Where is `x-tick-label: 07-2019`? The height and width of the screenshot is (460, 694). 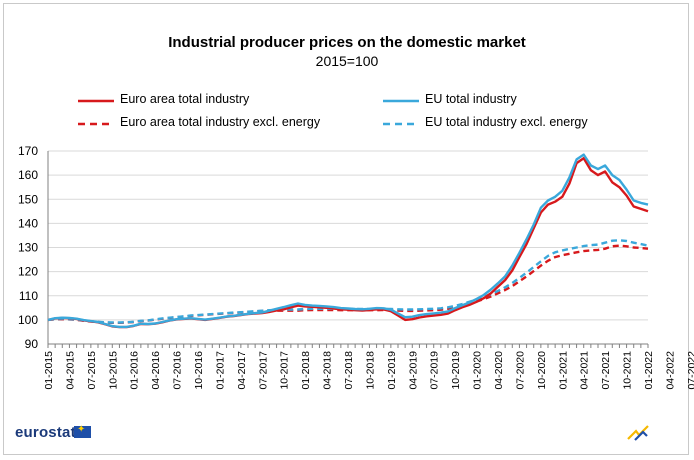 x-tick-label: 07-2019 is located at coordinates (435, 370).